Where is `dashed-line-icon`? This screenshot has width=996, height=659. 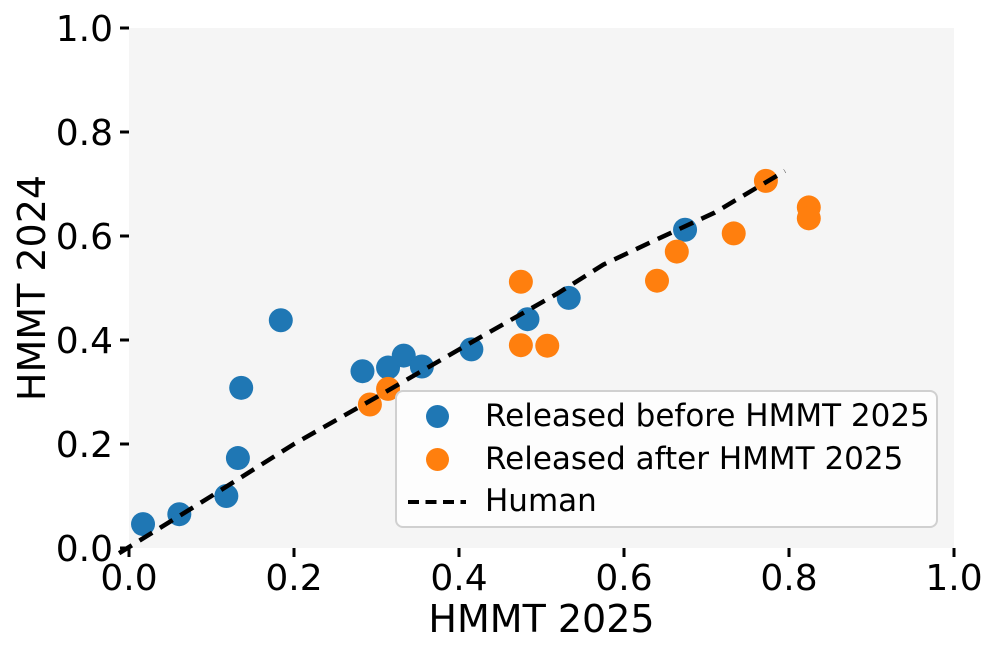 dashed-line-icon is located at coordinates (437, 501).